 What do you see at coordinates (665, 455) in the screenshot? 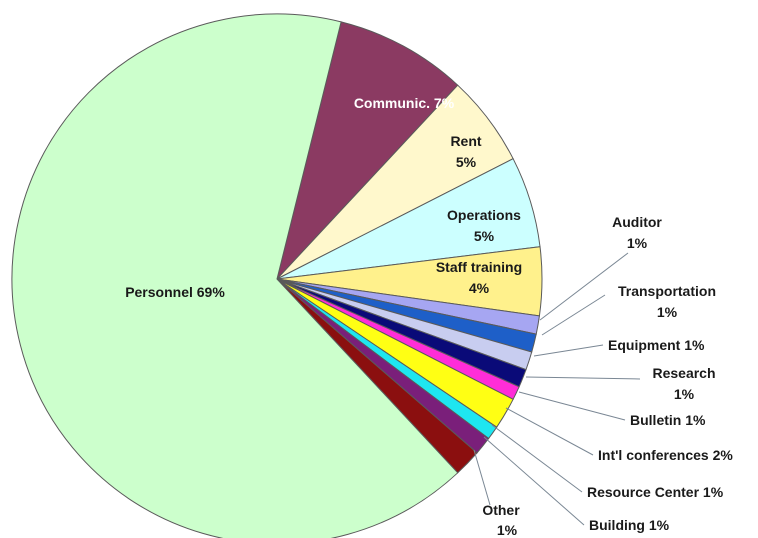
I see `slice-label-int-l-conferences: Int'l conferences 2%` at bounding box center [665, 455].